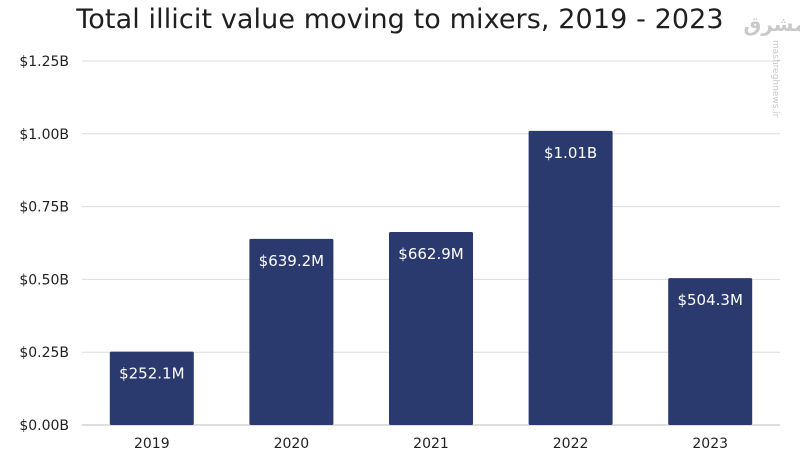 The height and width of the screenshot is (475, 800). I want to click on x-tick-label: 2020, so click(292, 444).